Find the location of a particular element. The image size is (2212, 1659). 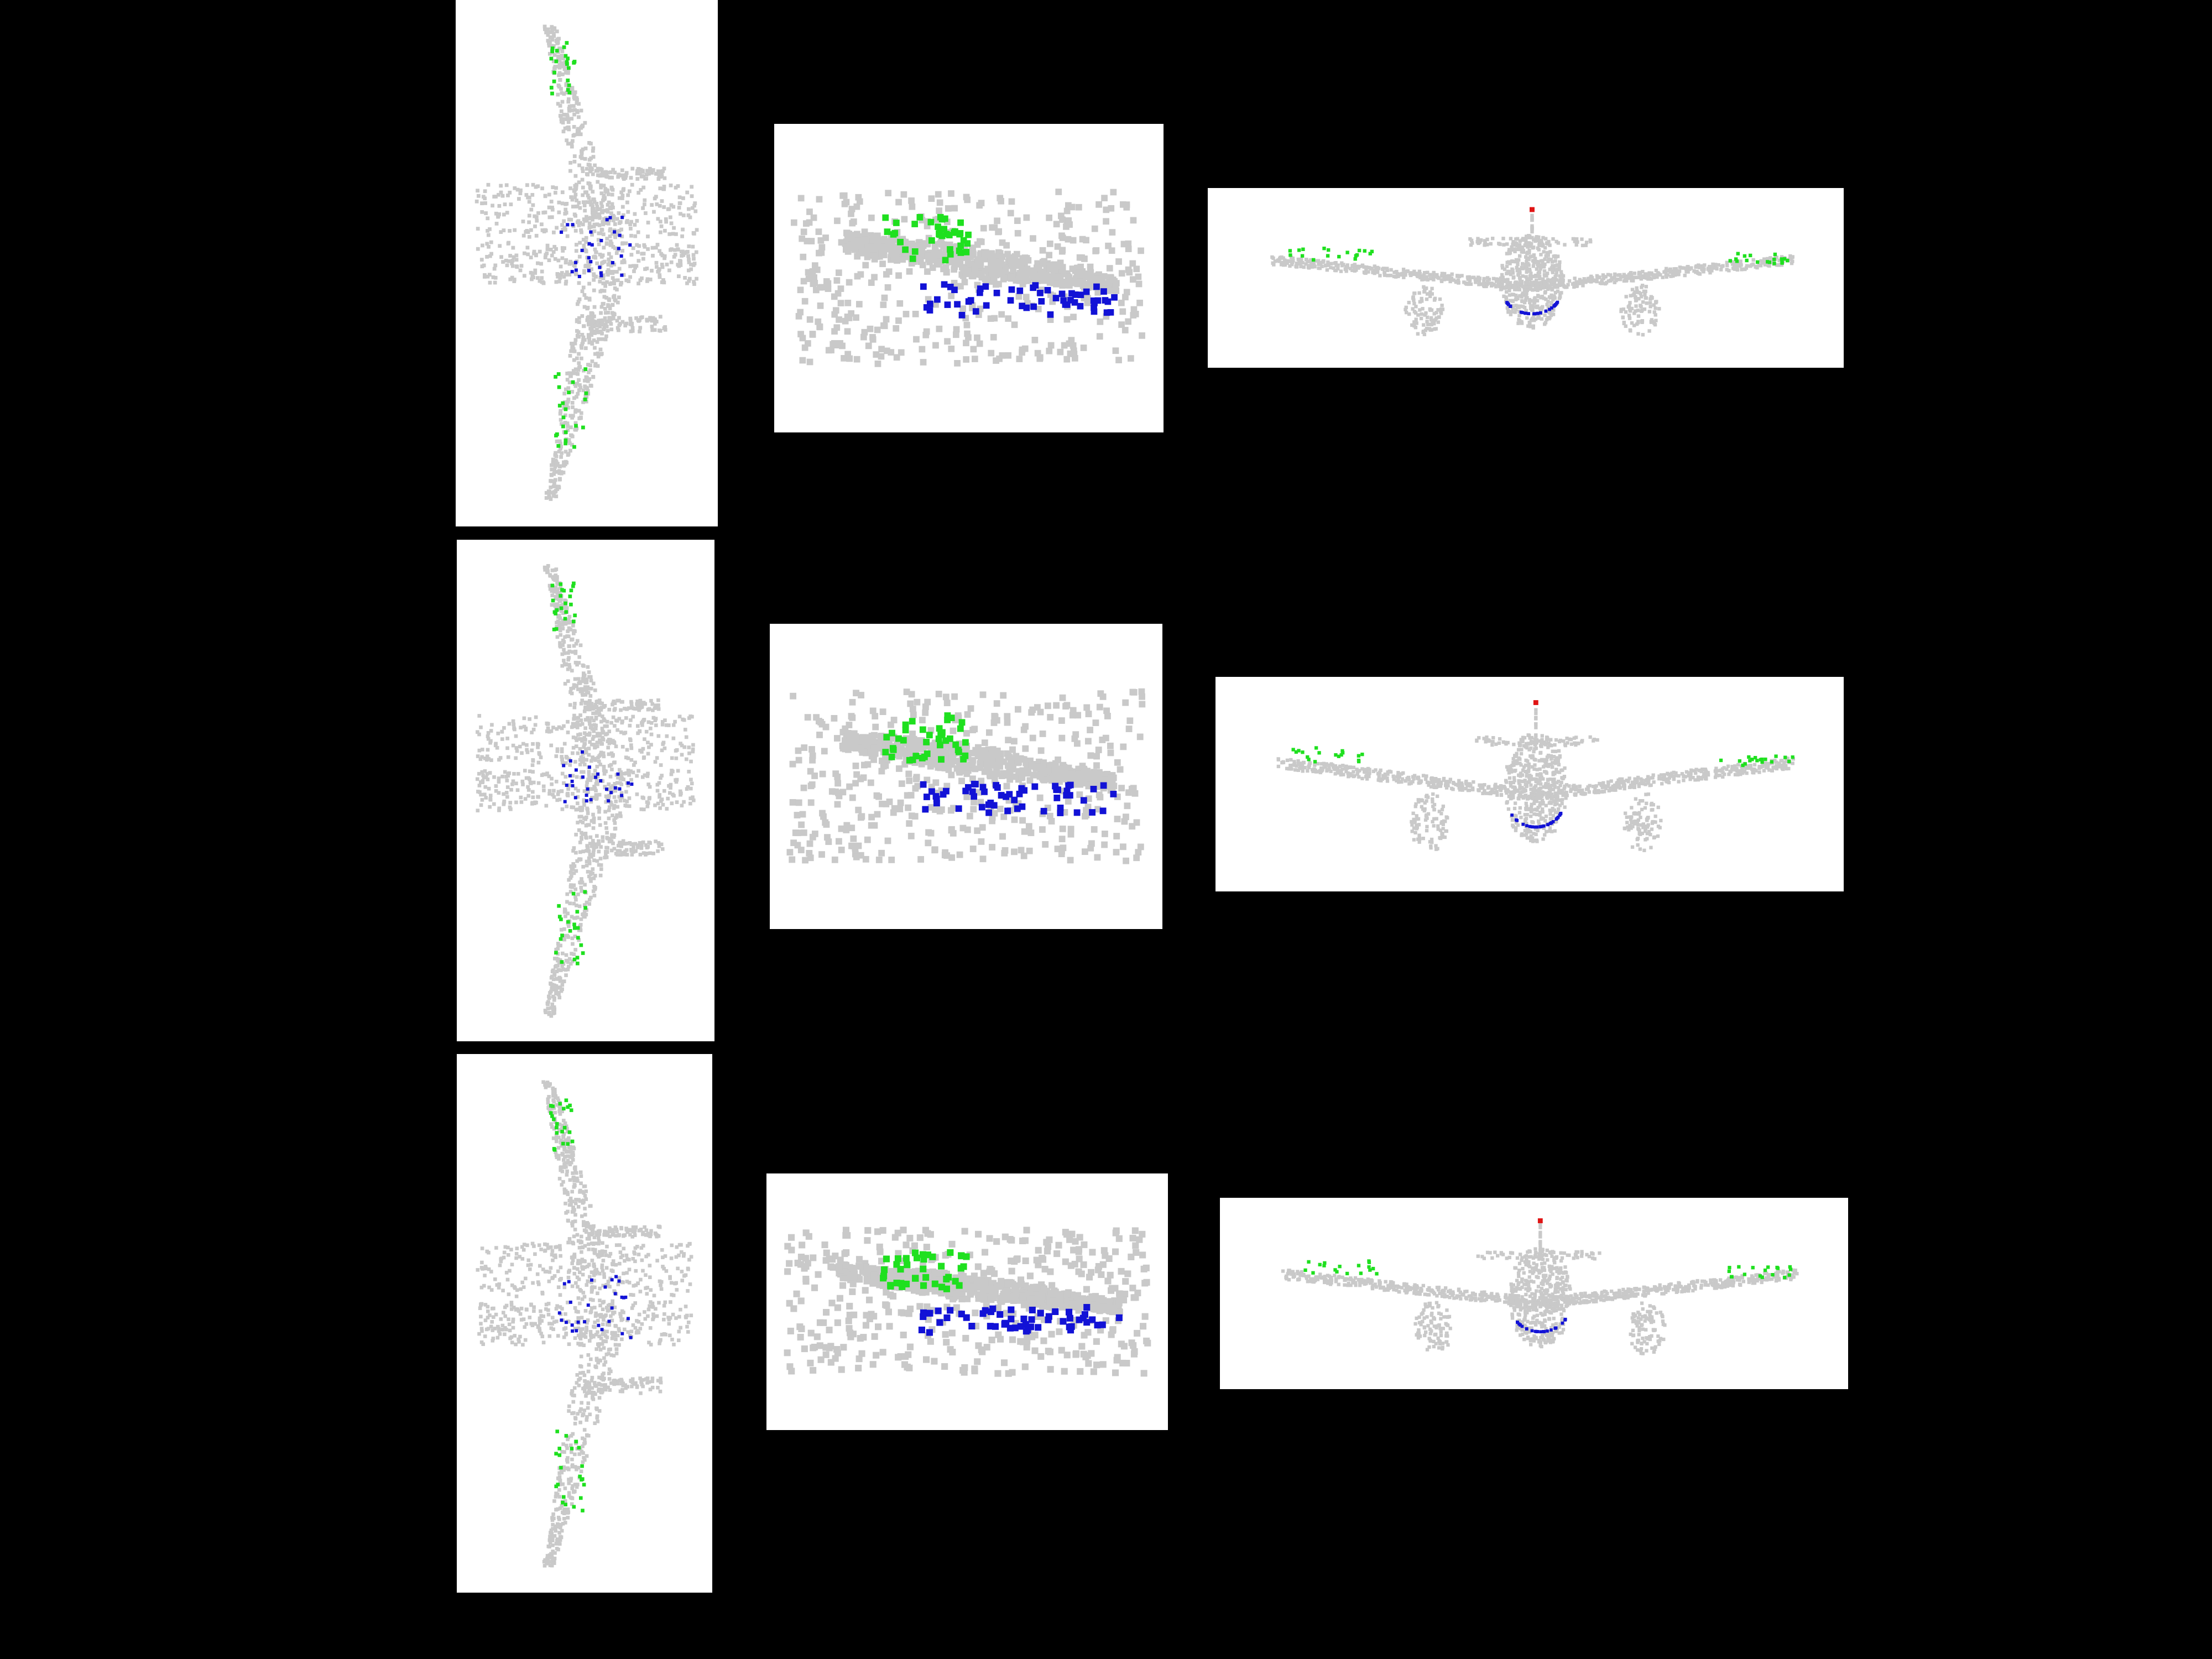

row-1-front-view-pointcloud is located at coordinates (1532, 272).